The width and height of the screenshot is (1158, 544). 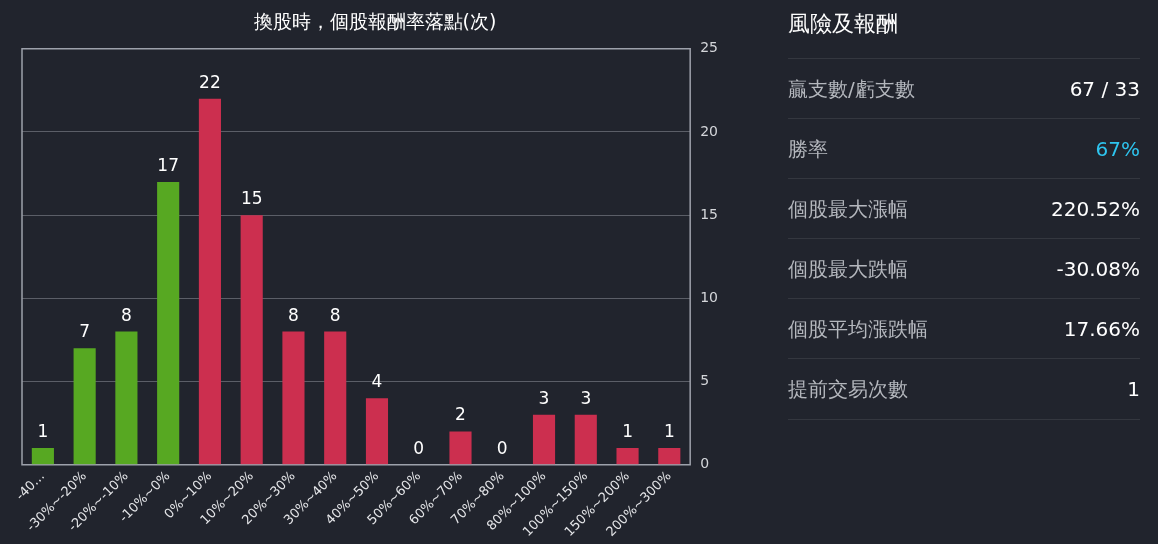 I want to click on data-label: 4, so click(x=377, y=381).